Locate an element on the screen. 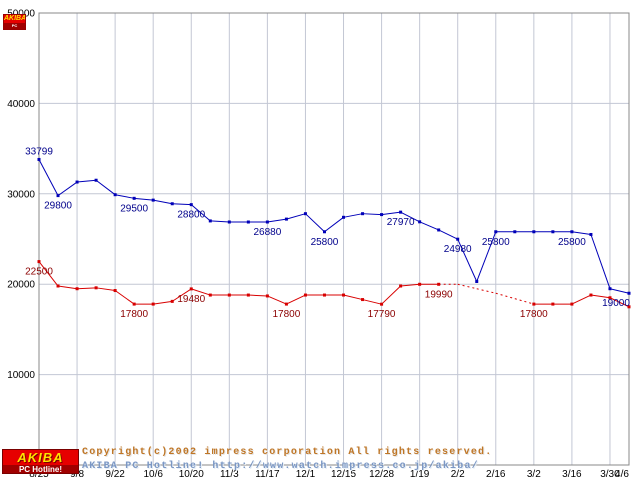 This screenshot has width=640, height=480. akiba-watermark-sub: PC Hotline! is located at coordinates (14, 26).